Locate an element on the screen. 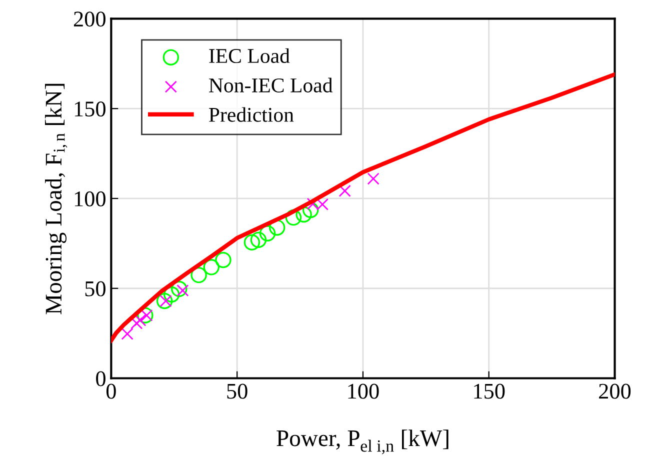  x-tick-label: 100 is located at coordinates (363, 391).